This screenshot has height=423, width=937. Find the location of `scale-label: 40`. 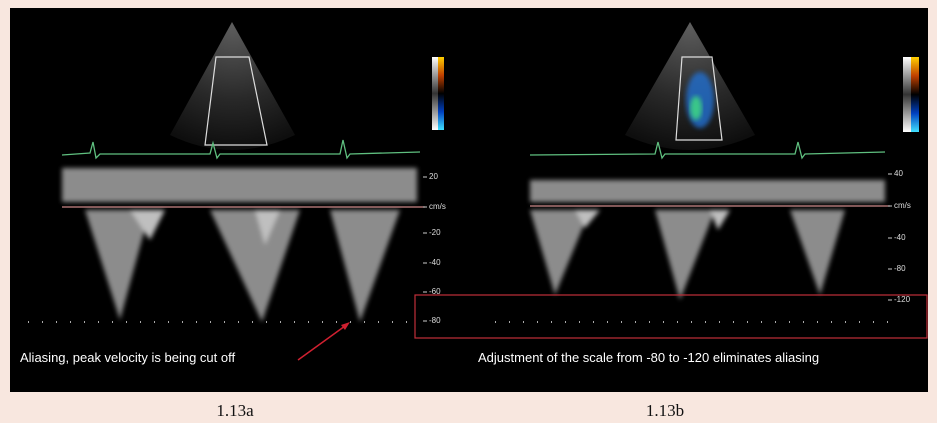

scale-label: 40 is located at coordinates (898, 173).